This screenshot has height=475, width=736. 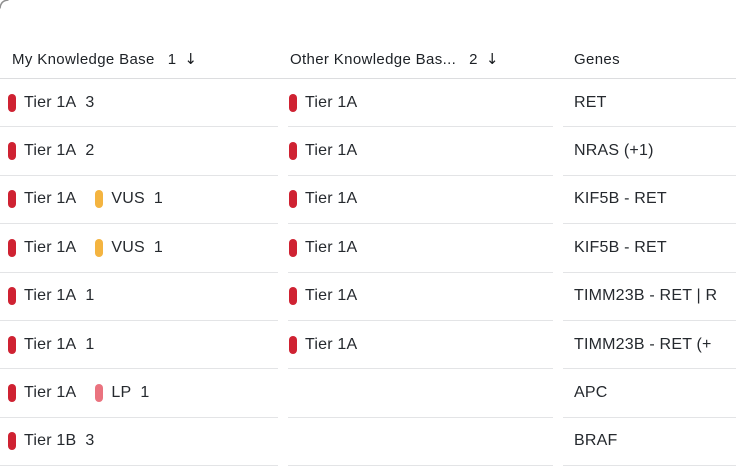 I want to click on column-header-other-knowledge-base: Other Knowledge Bas... 2 ↓, so click(x=420, y=59).